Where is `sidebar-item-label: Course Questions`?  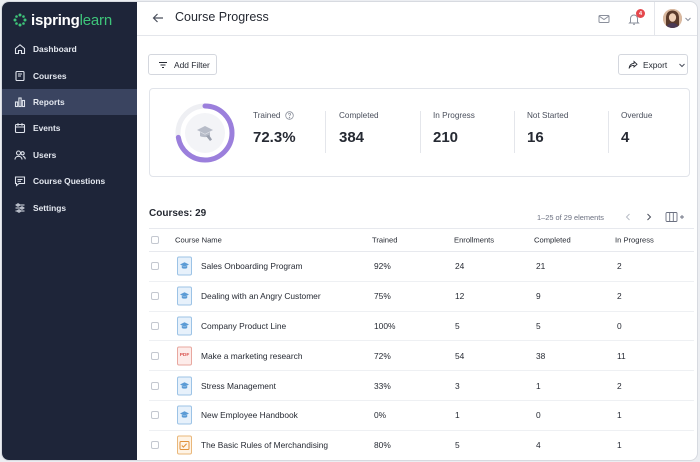 sidebar-item-label: Course Questions is located at coordinates (69, 181).